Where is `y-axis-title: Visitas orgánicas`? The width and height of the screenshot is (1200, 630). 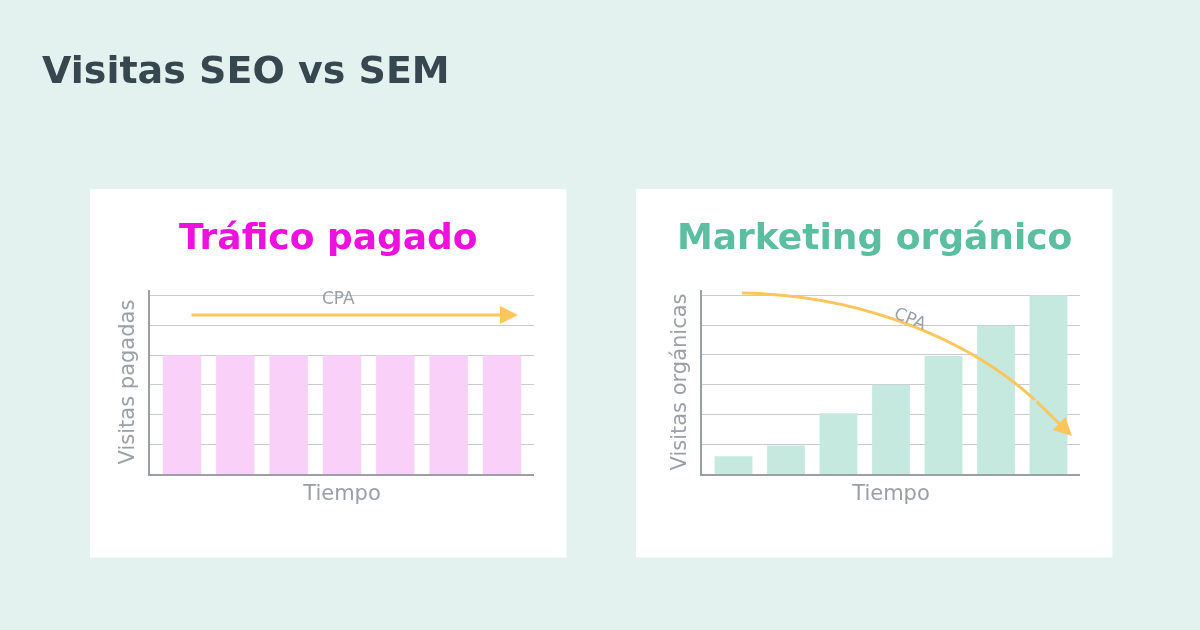 y-axis-title: Visitas orgánicas is located at coordinates (678, 382).